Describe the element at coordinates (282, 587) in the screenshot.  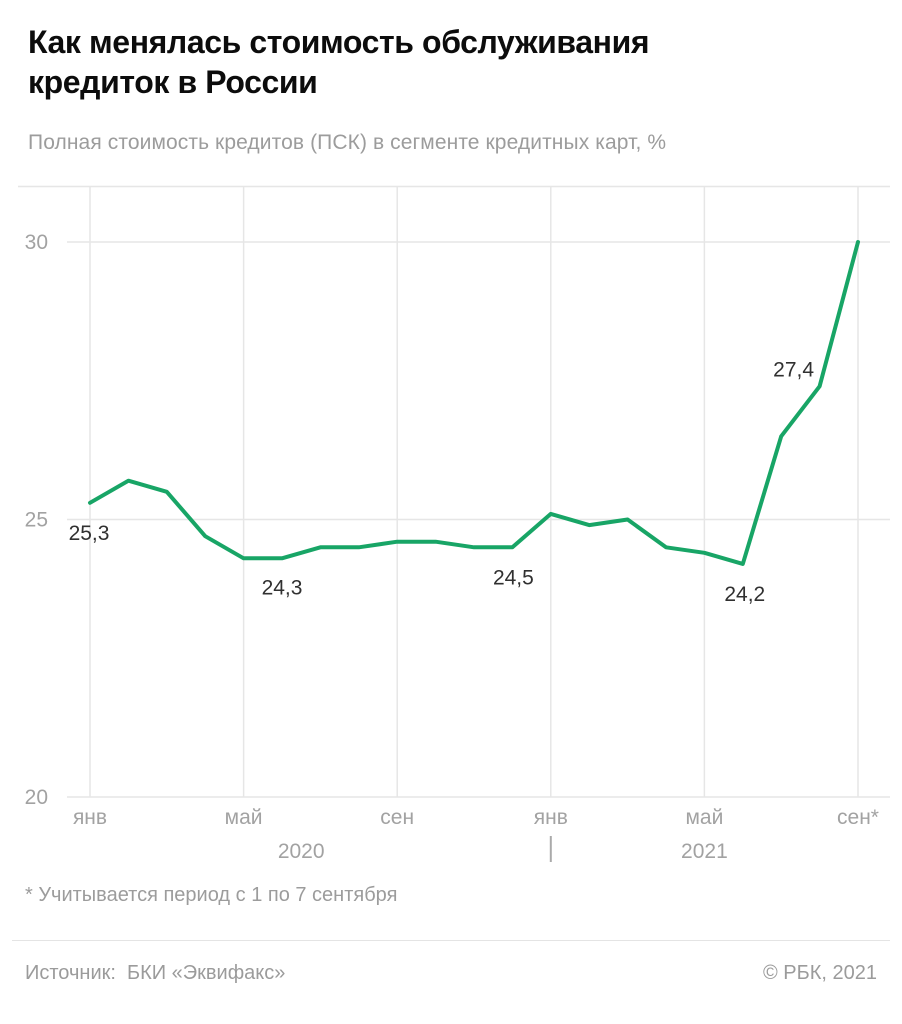
I see `data-point-label: 24,3` at that location.